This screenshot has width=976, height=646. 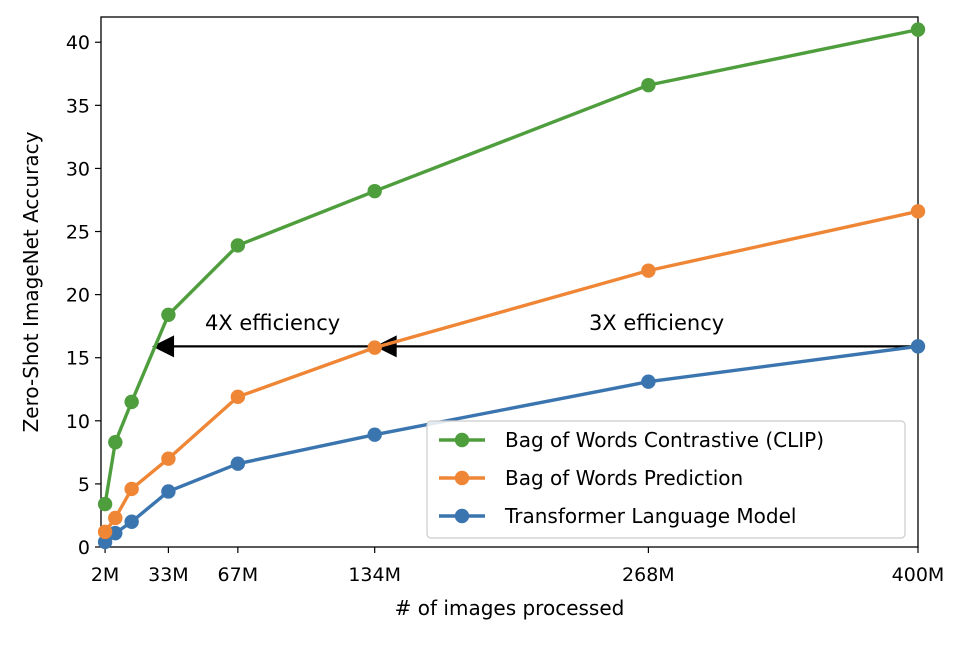 What do you see at coordinates (105, 575) in the screenshot?
I see `x-tick-label: 2M` at bounding box center [105, 575].